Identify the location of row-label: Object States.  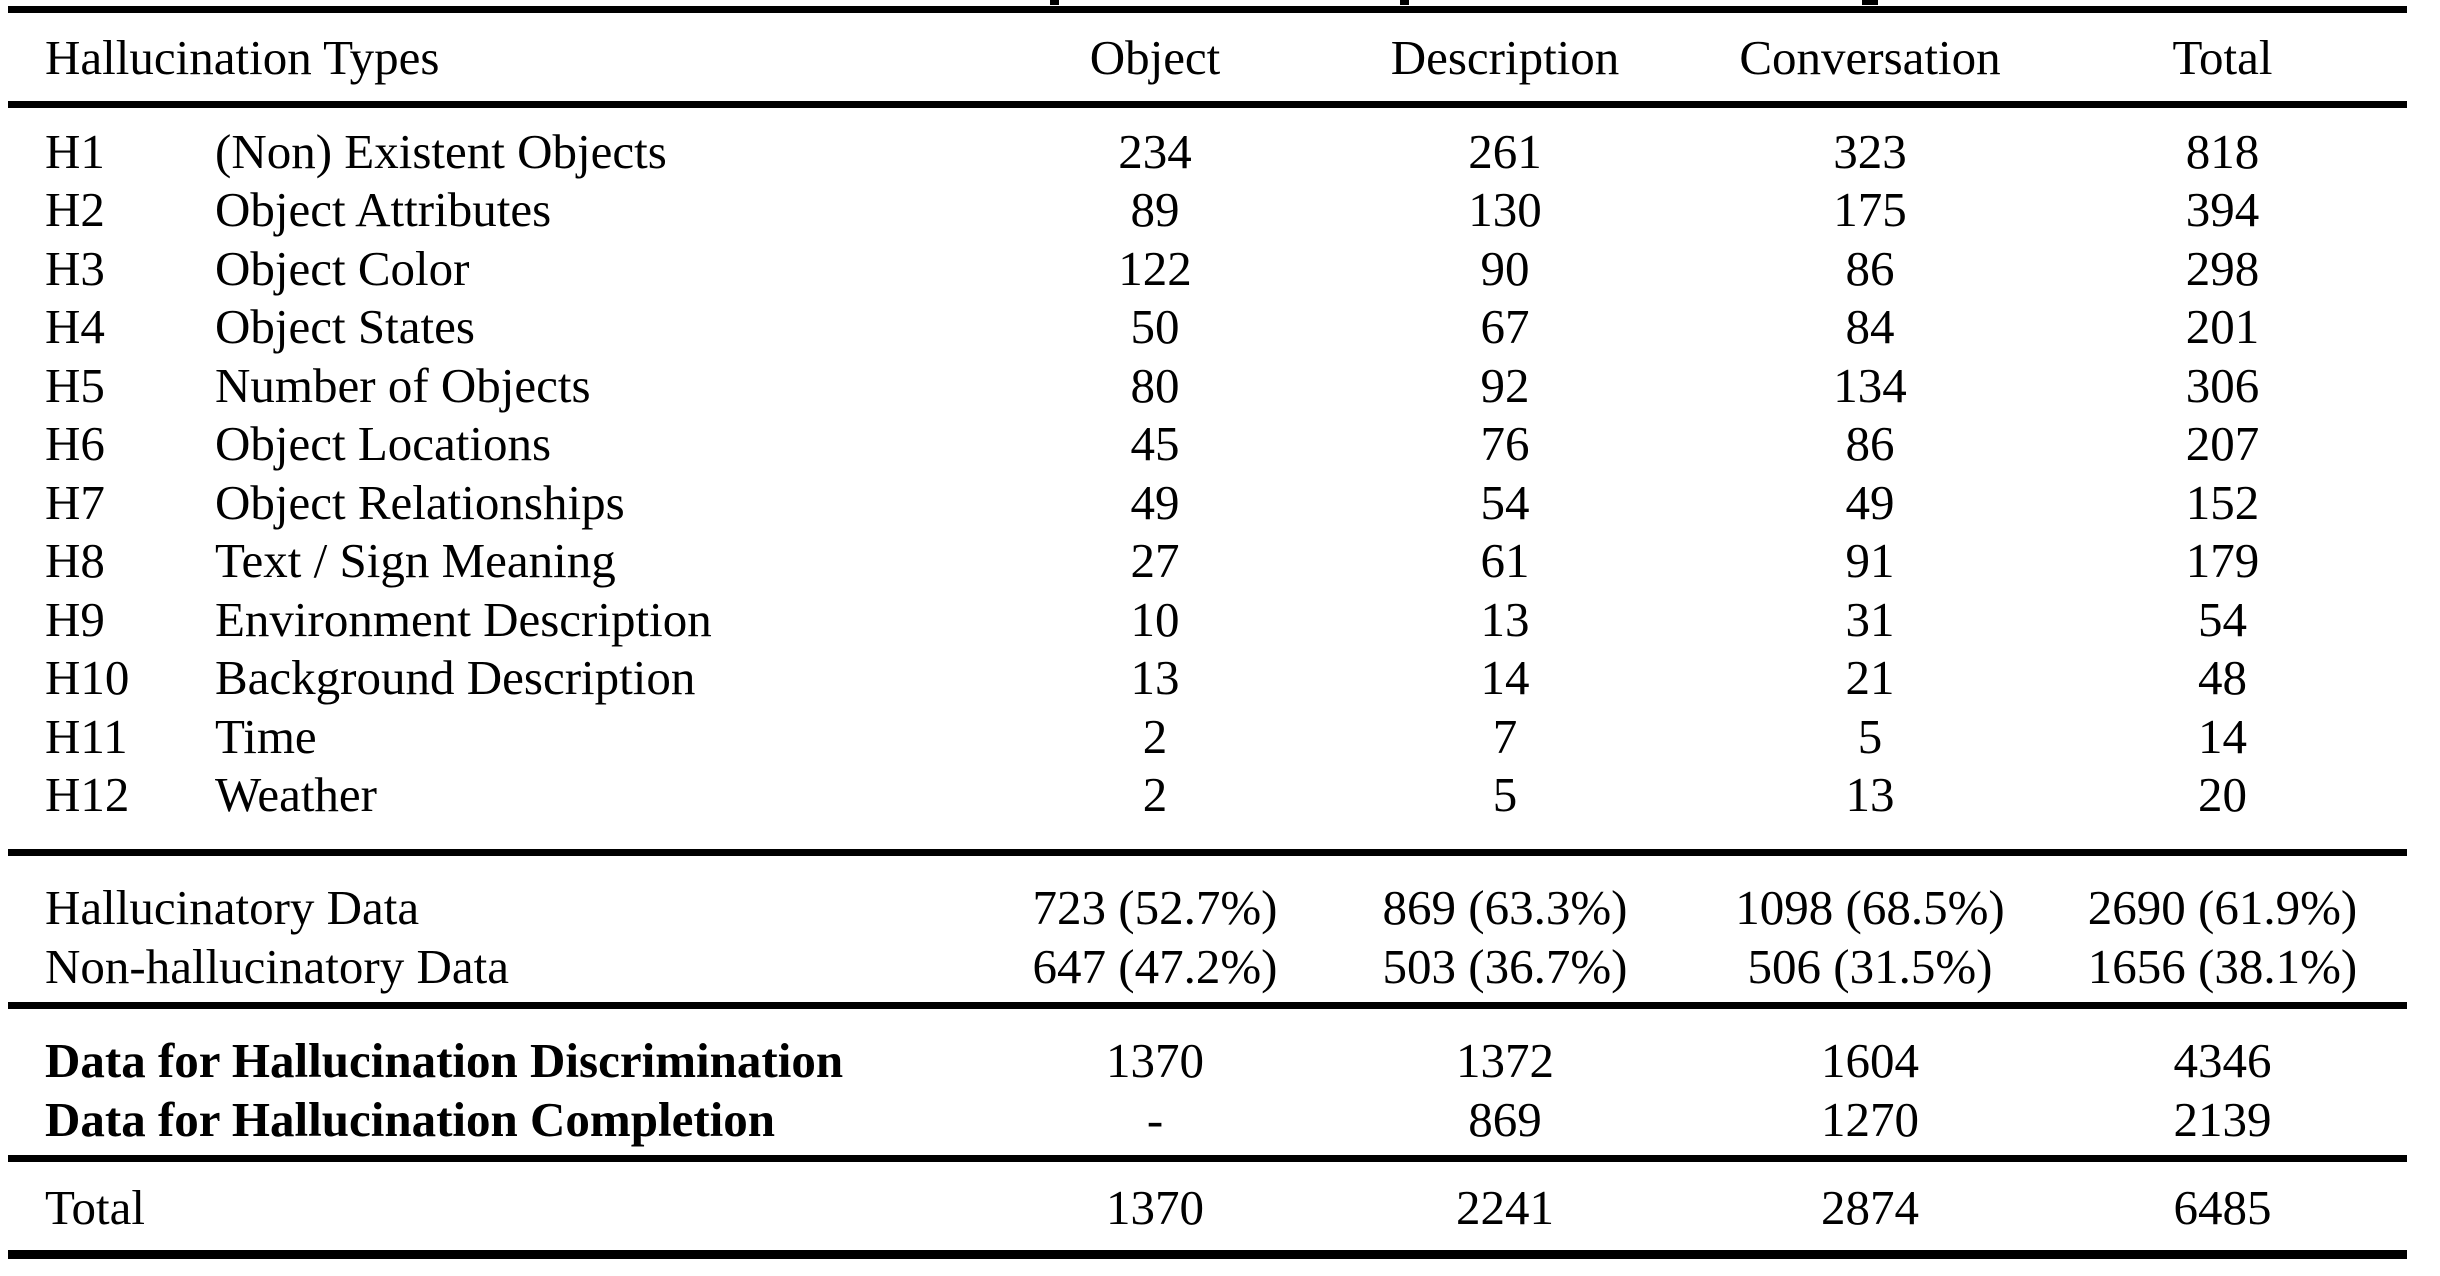
(345, 327).